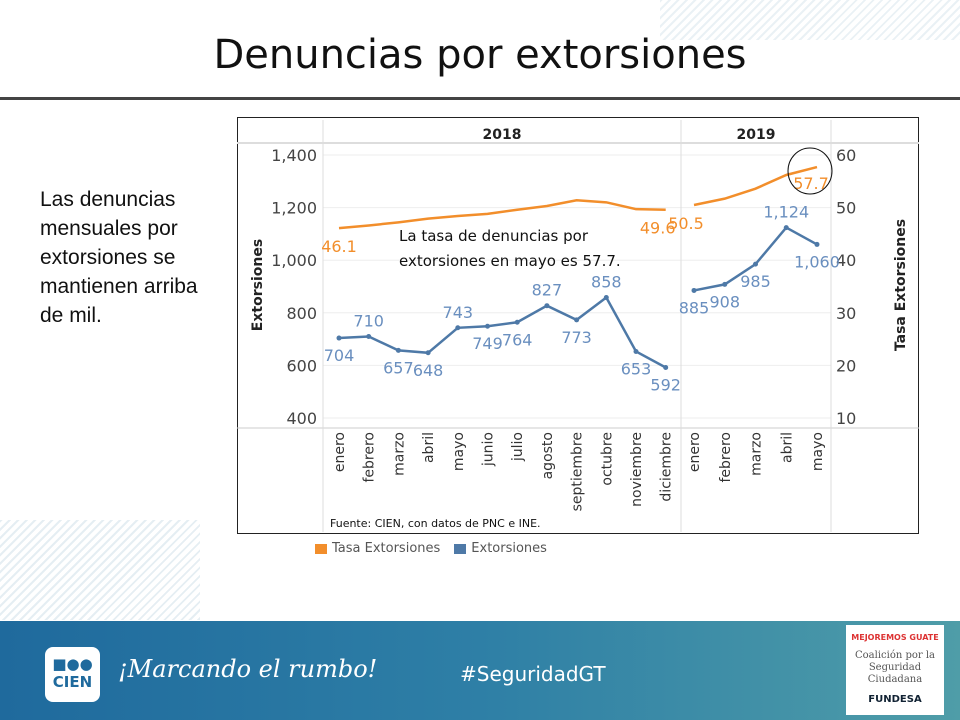 The width and height of the screenshot is (960, 720). Describe the element at coordinates (576, 337) in the screenshot. I see `data-label: 773` at that location.